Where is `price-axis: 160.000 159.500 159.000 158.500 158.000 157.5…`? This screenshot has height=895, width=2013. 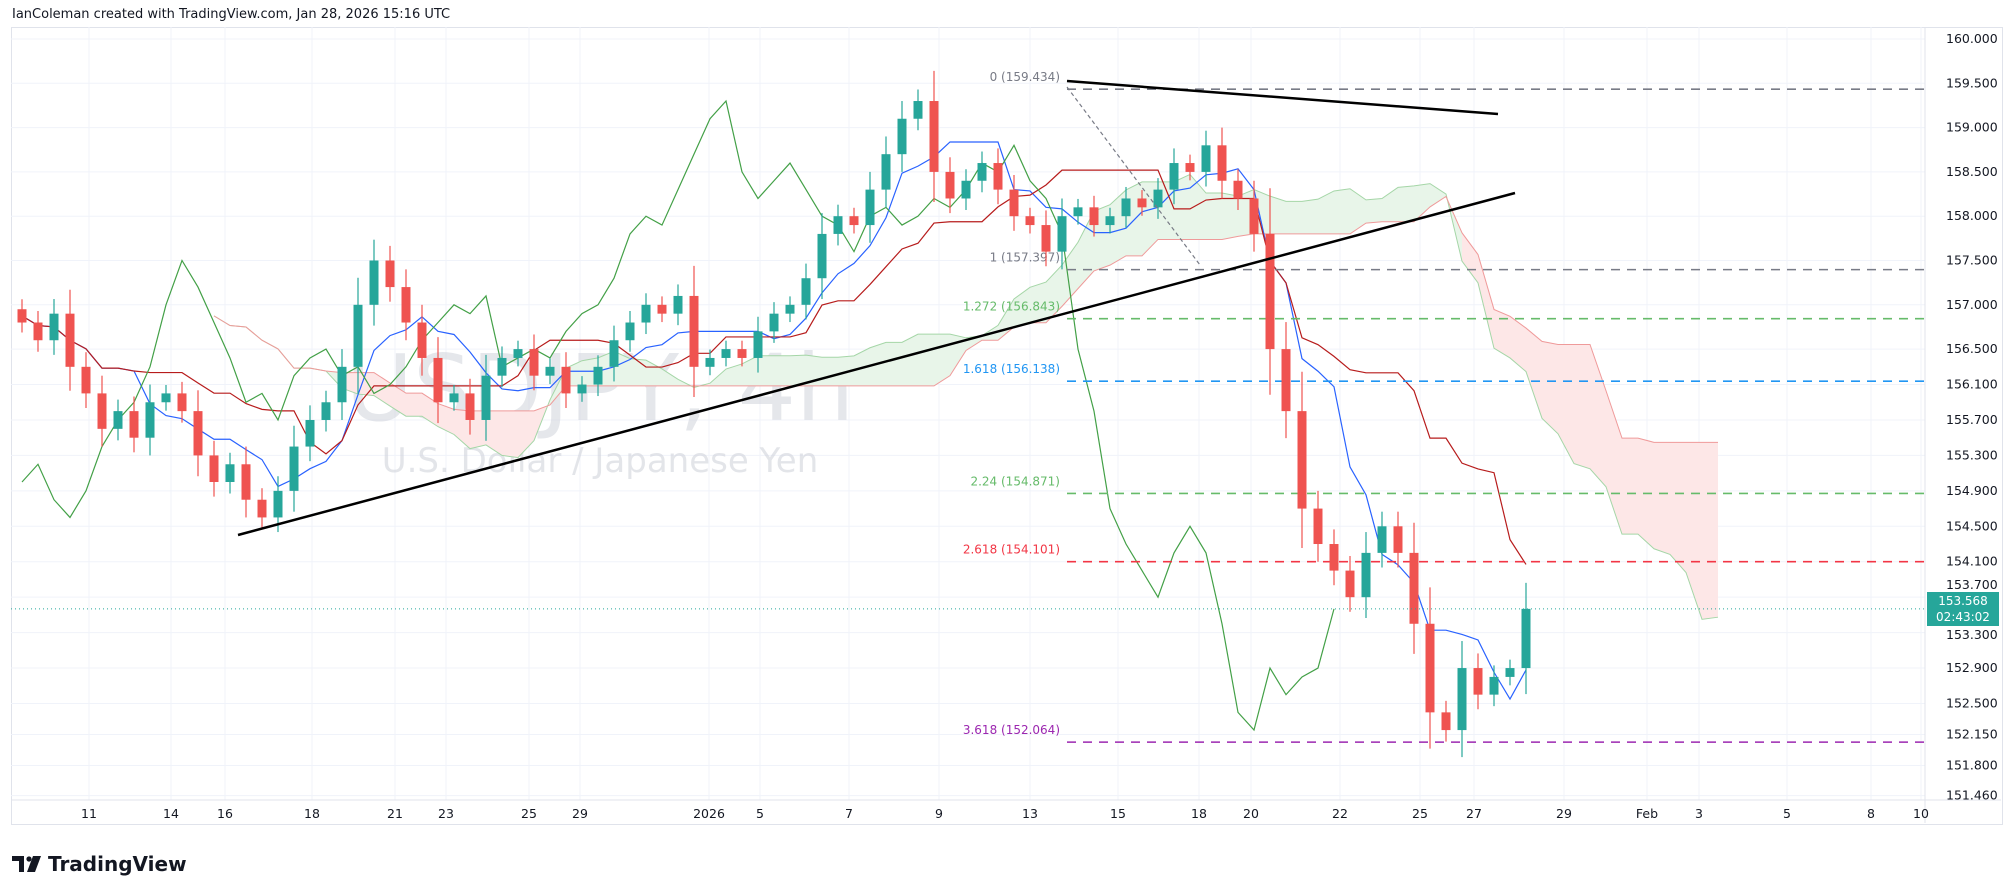 price-axis: 160.000 159.500 159.000 158.500 158.000 157.5… is located at coordinates (1972, 417).